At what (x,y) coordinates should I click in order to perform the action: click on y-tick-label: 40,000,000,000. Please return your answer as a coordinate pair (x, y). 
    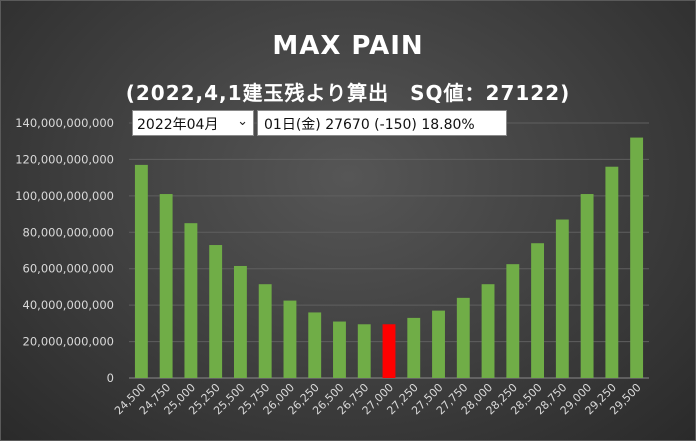
    Looking at the image, I should click on (68, 305).